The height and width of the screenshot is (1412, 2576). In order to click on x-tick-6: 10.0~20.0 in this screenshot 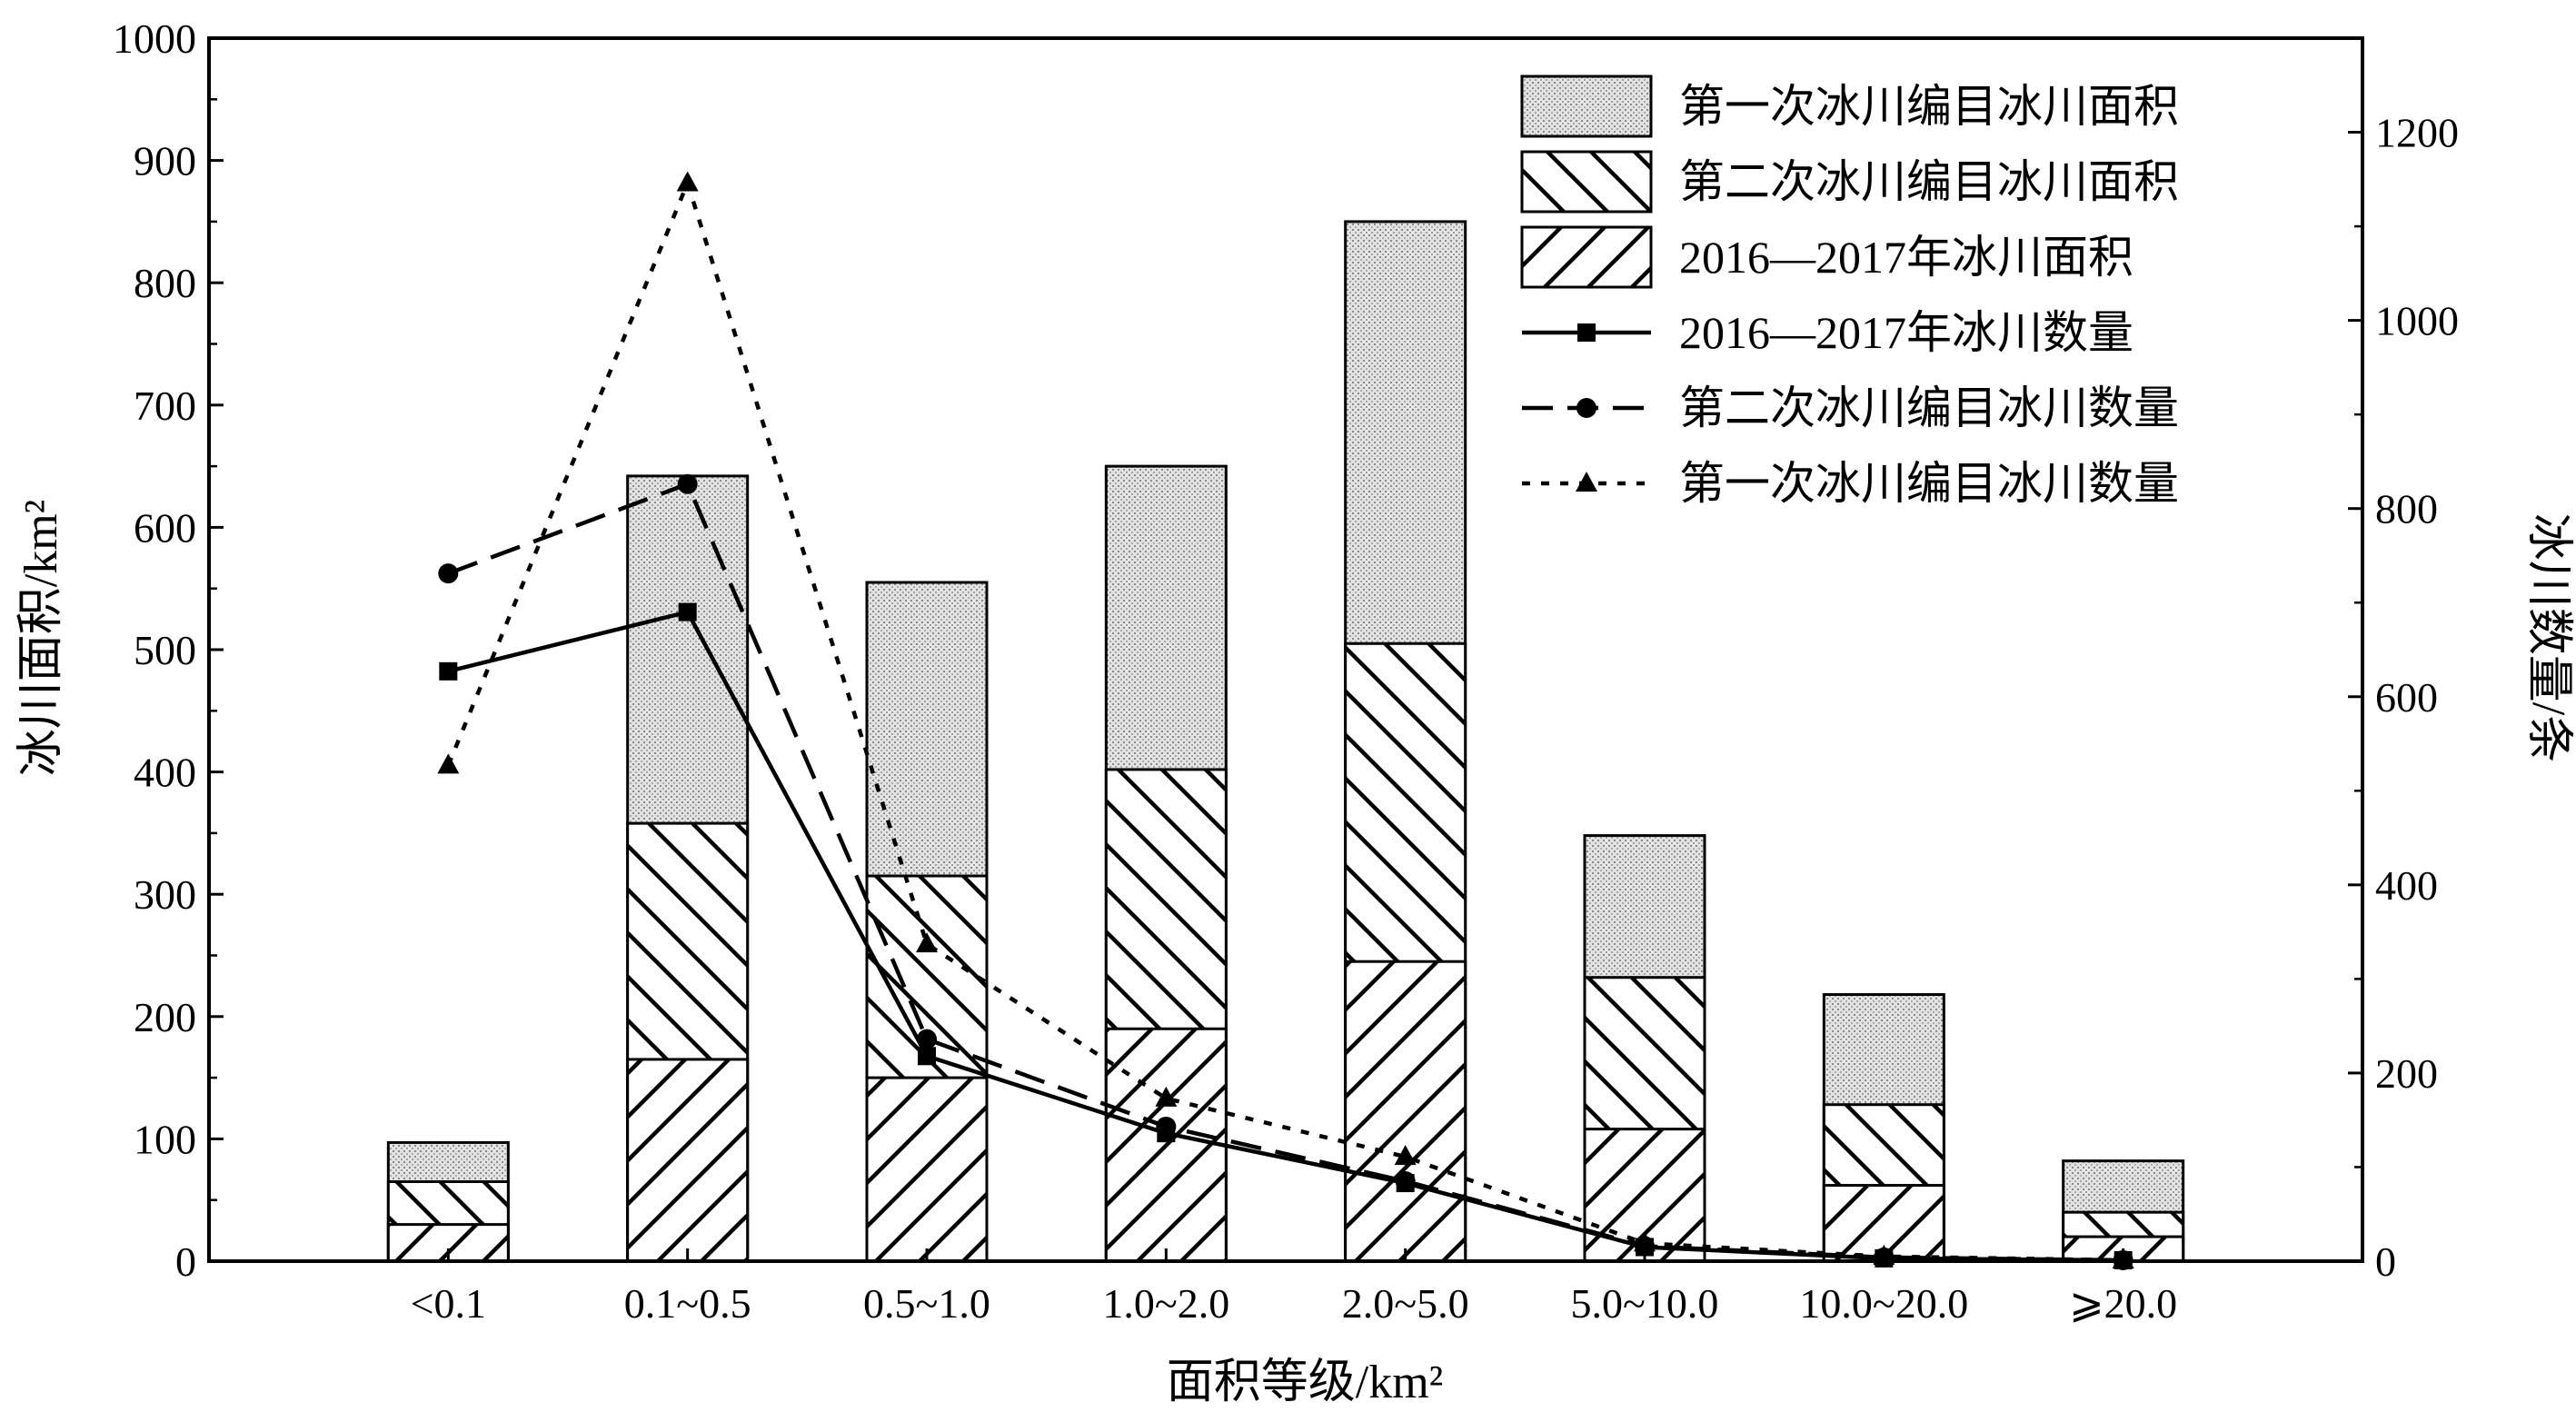, I will do `click(1884, 1303)`.